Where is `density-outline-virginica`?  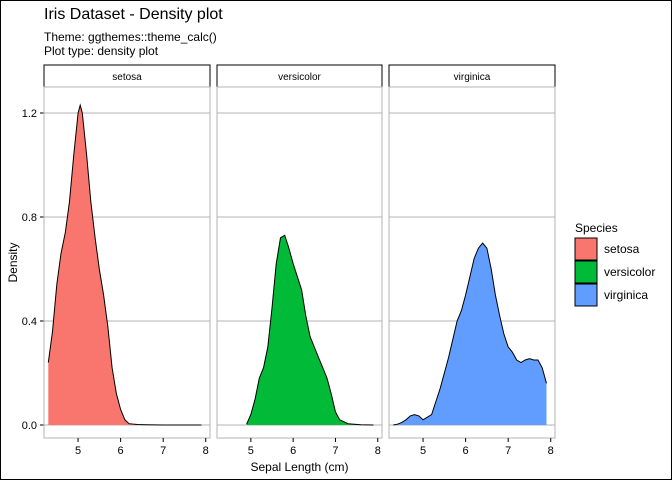 density-outline-virginica is located at coordinates (470, 334).